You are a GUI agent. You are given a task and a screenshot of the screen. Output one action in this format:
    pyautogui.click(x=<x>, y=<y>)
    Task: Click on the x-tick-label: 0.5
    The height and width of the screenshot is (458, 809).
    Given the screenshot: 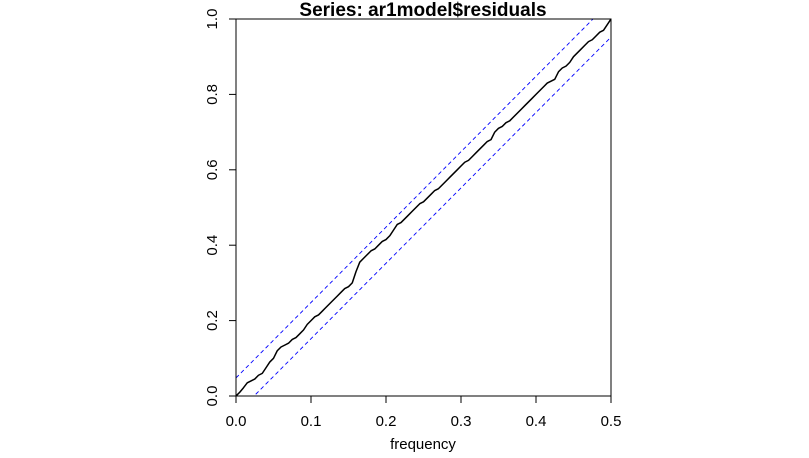 What is the action you would take?
    pyautogui.click(x=611, y=421)
    